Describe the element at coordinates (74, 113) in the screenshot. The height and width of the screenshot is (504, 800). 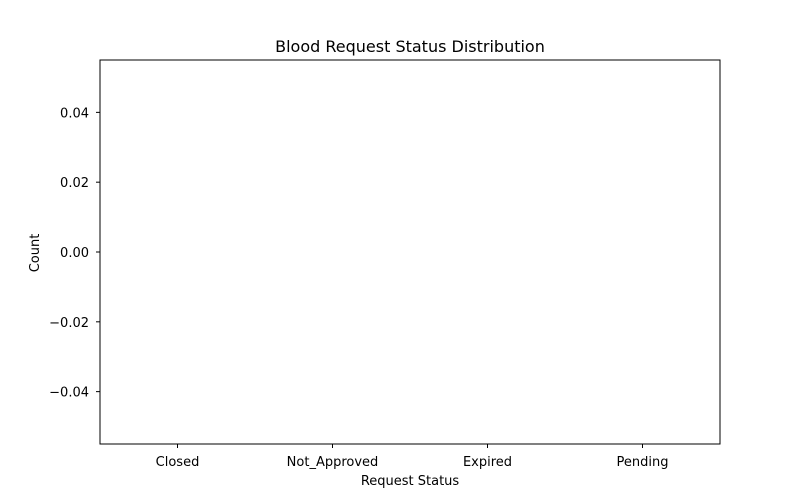
I see `y-tick-label: 0.04` at that location.